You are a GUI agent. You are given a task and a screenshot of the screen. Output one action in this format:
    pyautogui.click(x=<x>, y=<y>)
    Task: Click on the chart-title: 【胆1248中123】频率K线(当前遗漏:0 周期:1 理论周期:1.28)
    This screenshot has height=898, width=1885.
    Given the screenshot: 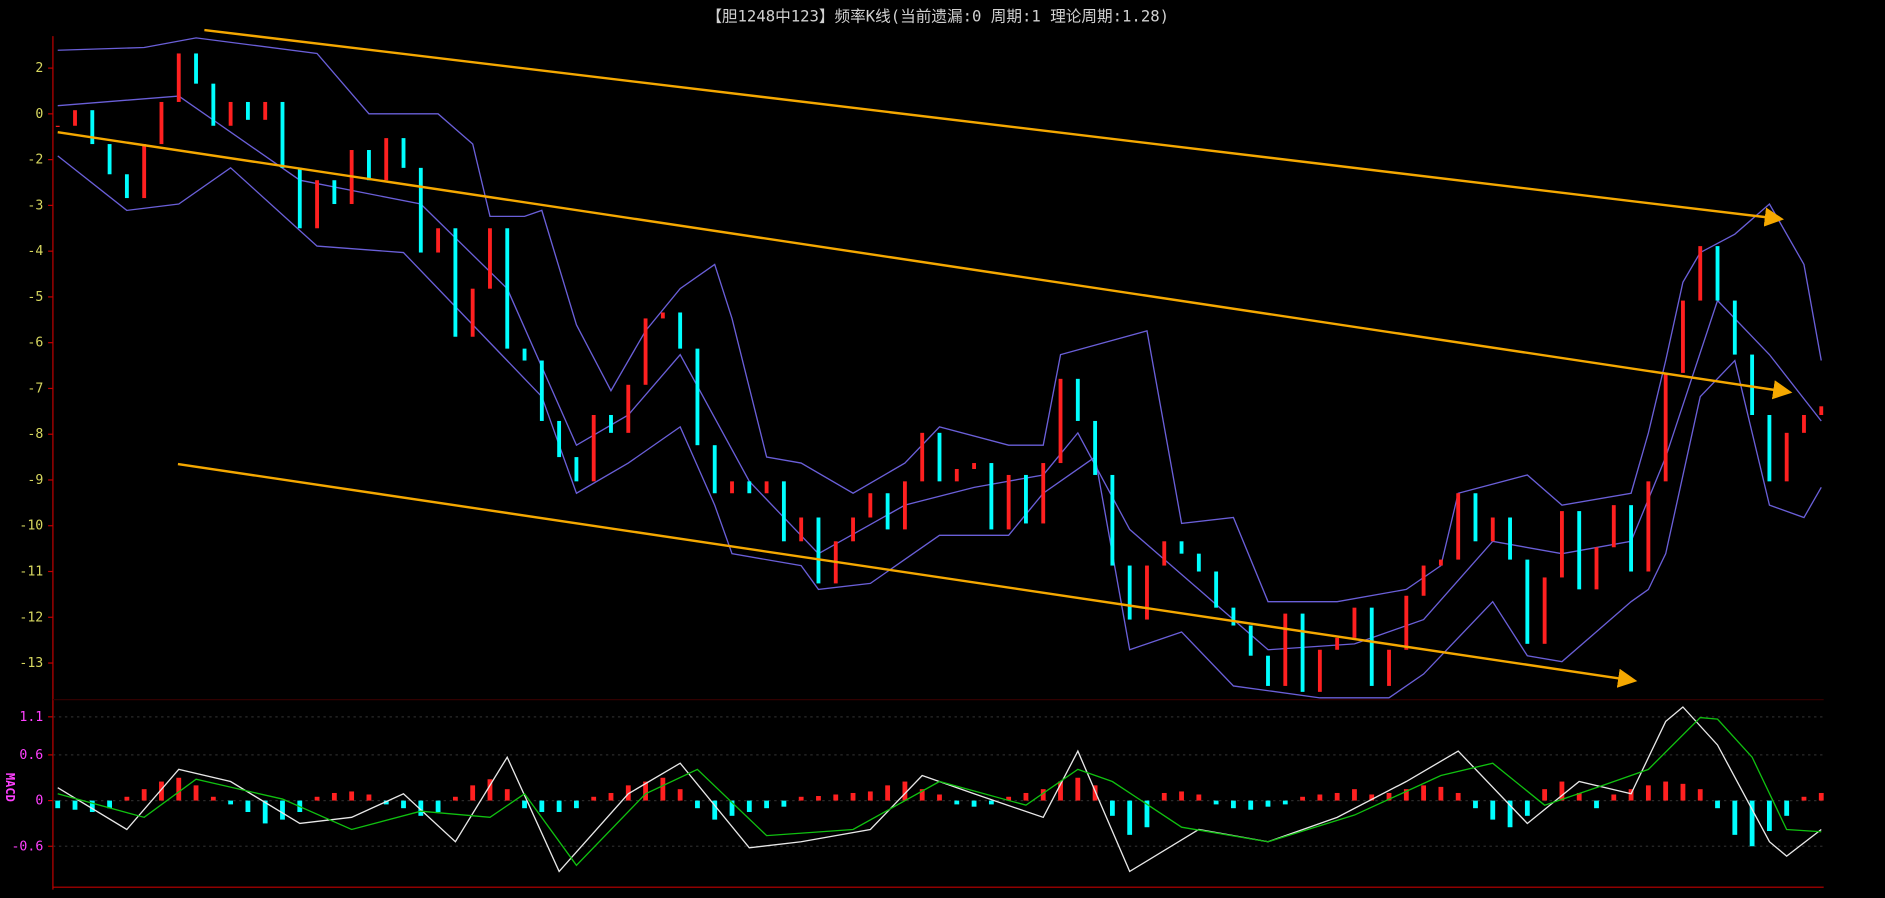 What is the action you would take?
    pyautogui.click(x=937, y=16)
    